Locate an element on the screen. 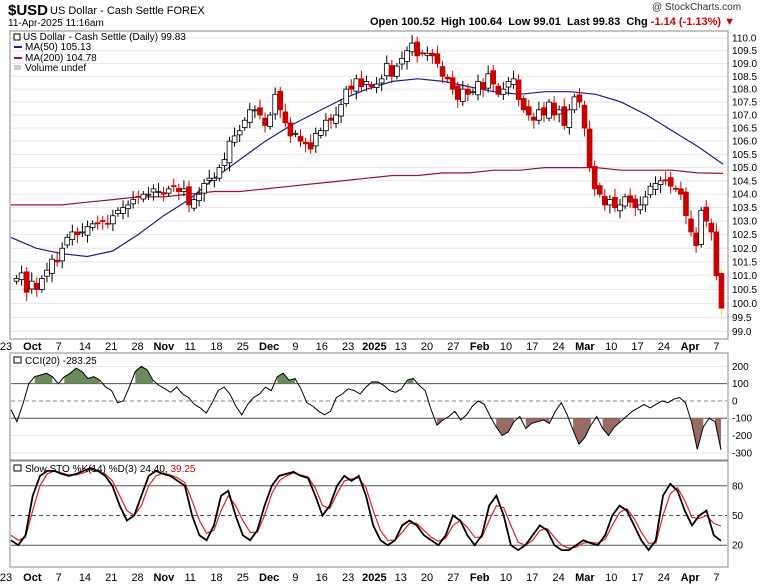  x-tick-label: 21 is located at coordinates (111, 347).